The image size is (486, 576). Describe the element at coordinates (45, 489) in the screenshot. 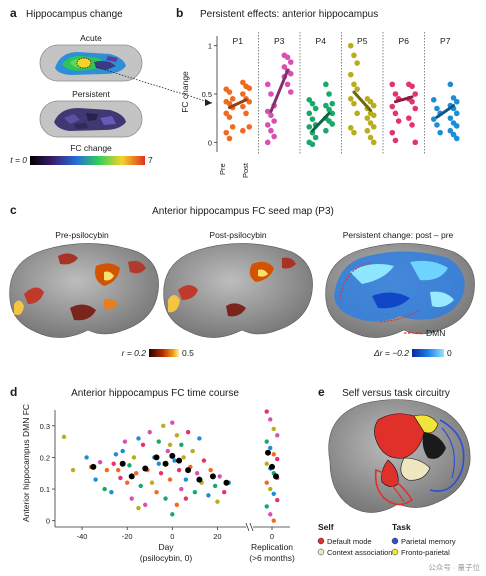

I see `panel-d-ytick-label: 0.1` at that location.